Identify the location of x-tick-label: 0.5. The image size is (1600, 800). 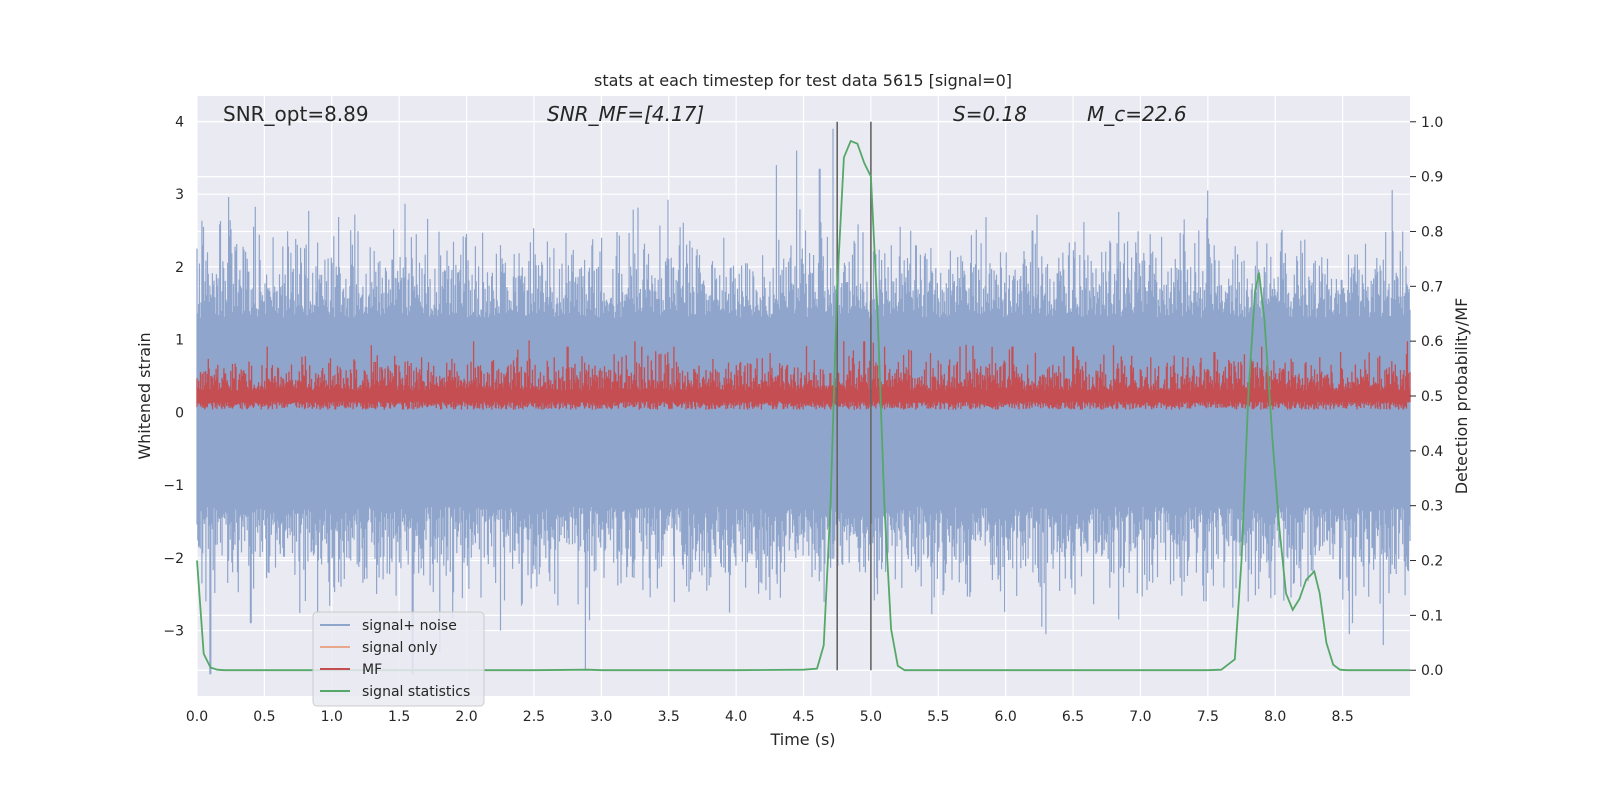
(264, 717).